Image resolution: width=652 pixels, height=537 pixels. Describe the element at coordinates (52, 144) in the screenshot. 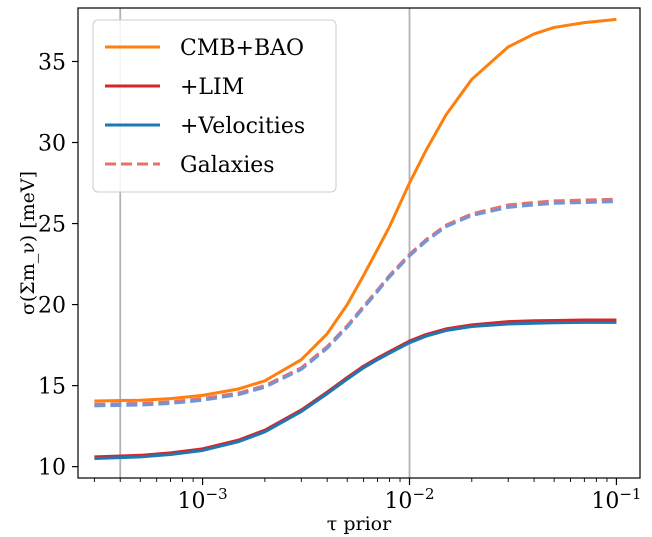

I see `y-tick-label: 30` at that location.